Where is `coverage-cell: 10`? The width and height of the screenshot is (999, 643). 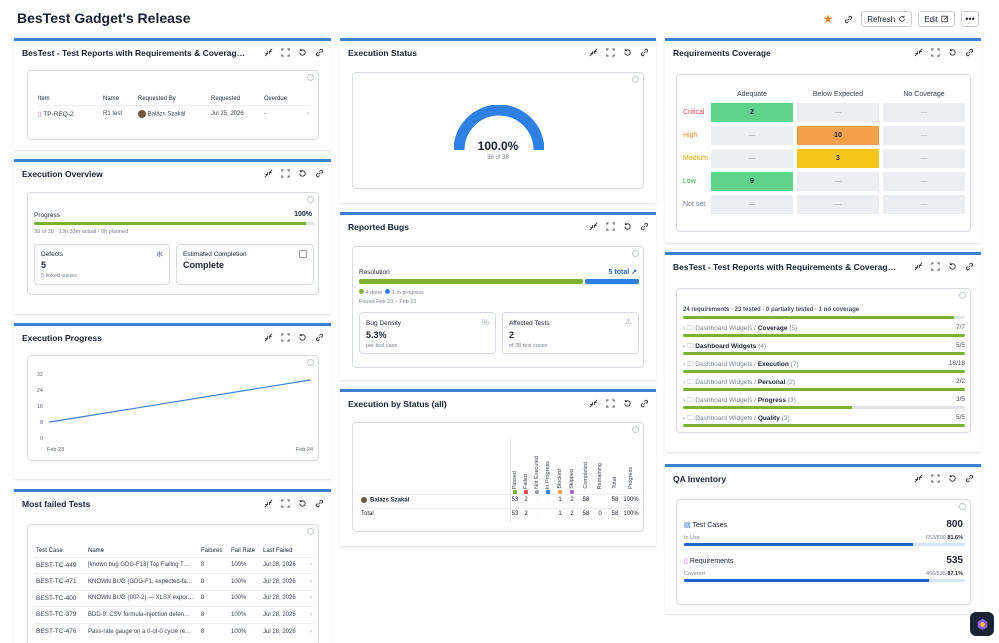
coverage-cell: 10 is located at coordinates (838, 135).